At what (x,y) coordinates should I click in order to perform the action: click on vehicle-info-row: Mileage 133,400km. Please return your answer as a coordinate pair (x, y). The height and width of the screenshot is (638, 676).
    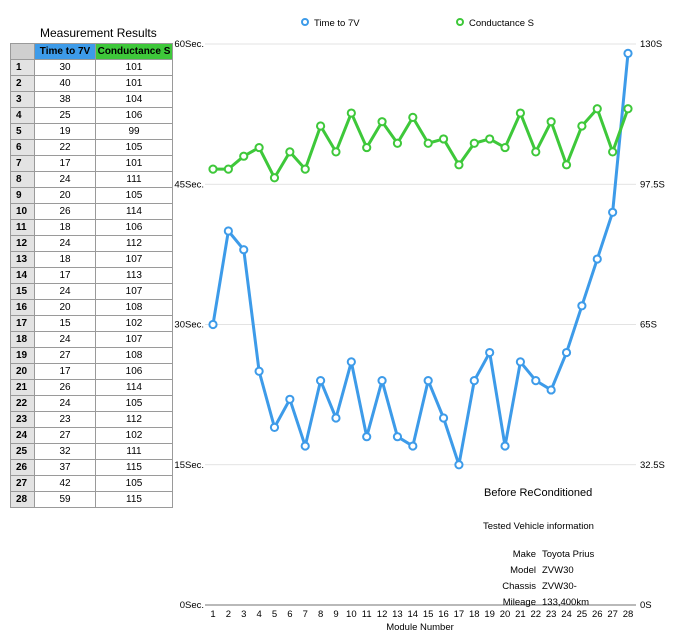
    Looking at the image, I should click on (533, 602).